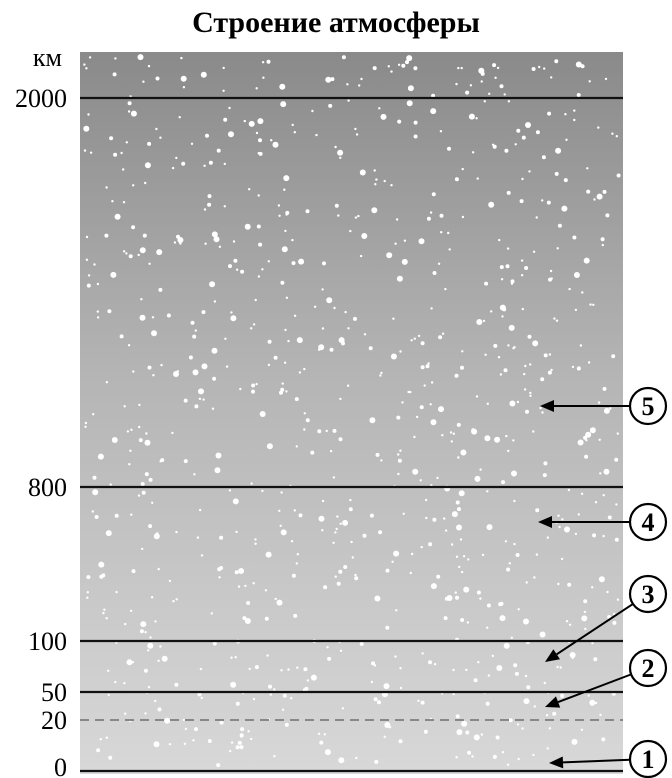 Image resolution: width=672 pixels, height=778 pixels. I want to click on layer-callout-3: 3, so click(606, 618).